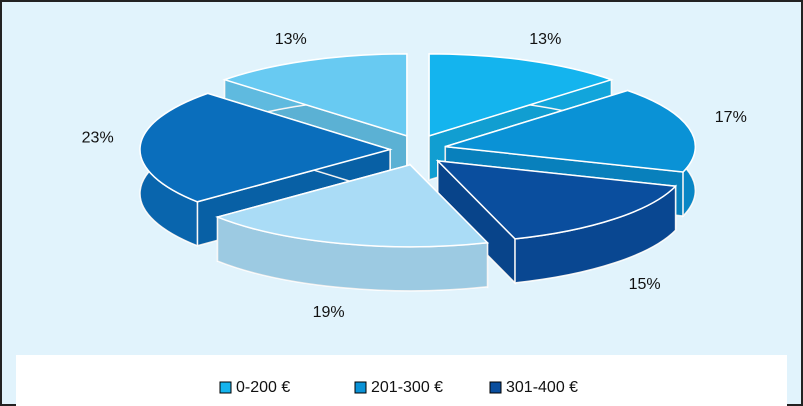 This screenshot has height=406, width=803. What do you see at coordinates (98, 138) in the screenshot?
I see `data-label: 23%` at bounding box center [98, 138].